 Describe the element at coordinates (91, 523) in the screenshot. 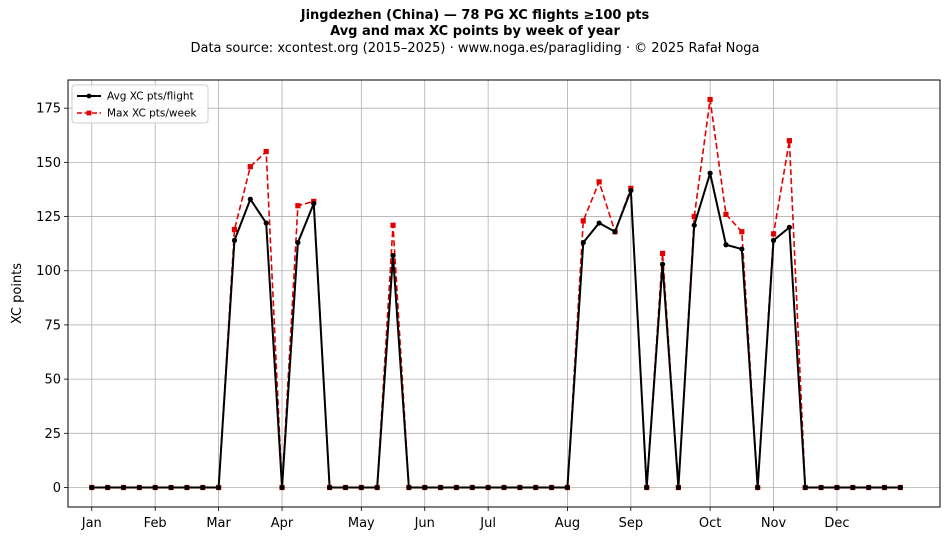

I see `x-tick-label: Jan` at that location.